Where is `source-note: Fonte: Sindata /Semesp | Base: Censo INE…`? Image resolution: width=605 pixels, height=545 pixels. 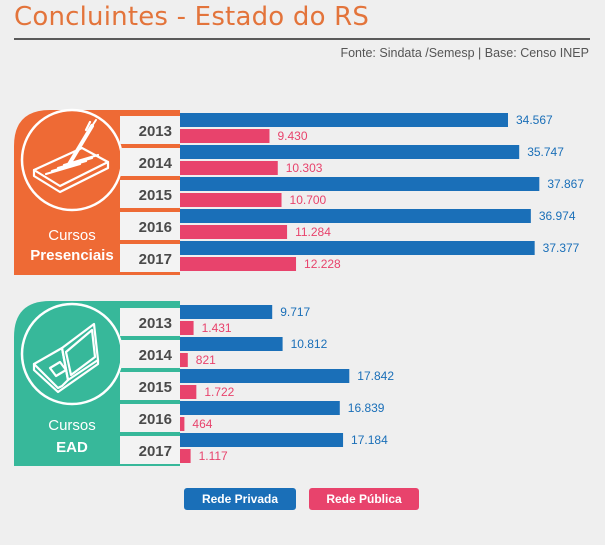
source-note: Fonte: Sindata /Semesp | Base: Censo INE… is located at coordinates (464, 53).